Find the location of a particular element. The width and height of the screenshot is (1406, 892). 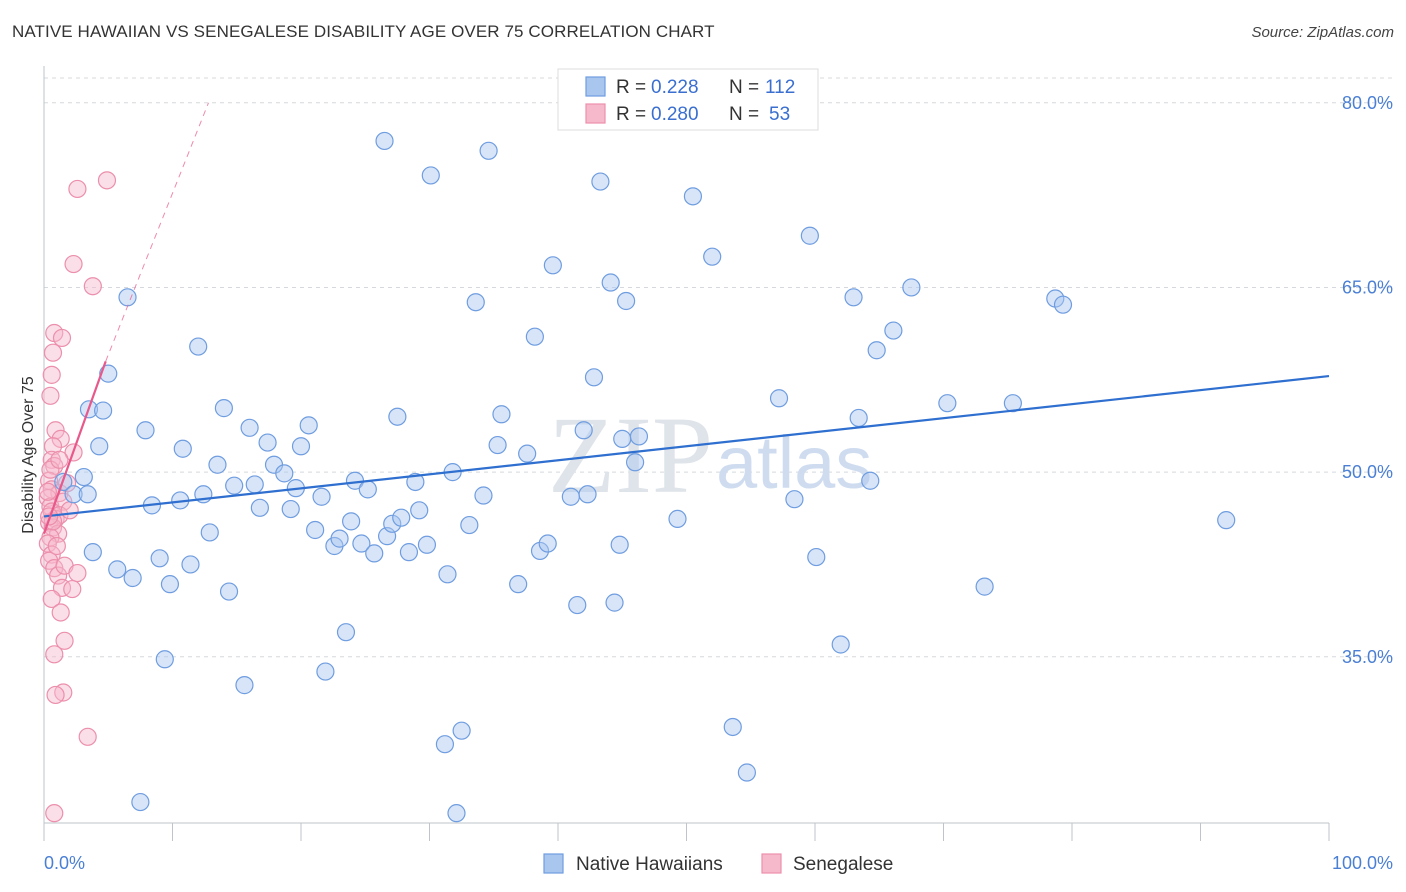

legend-r-value-1: 0.228 is located at coordinates (675, 87).